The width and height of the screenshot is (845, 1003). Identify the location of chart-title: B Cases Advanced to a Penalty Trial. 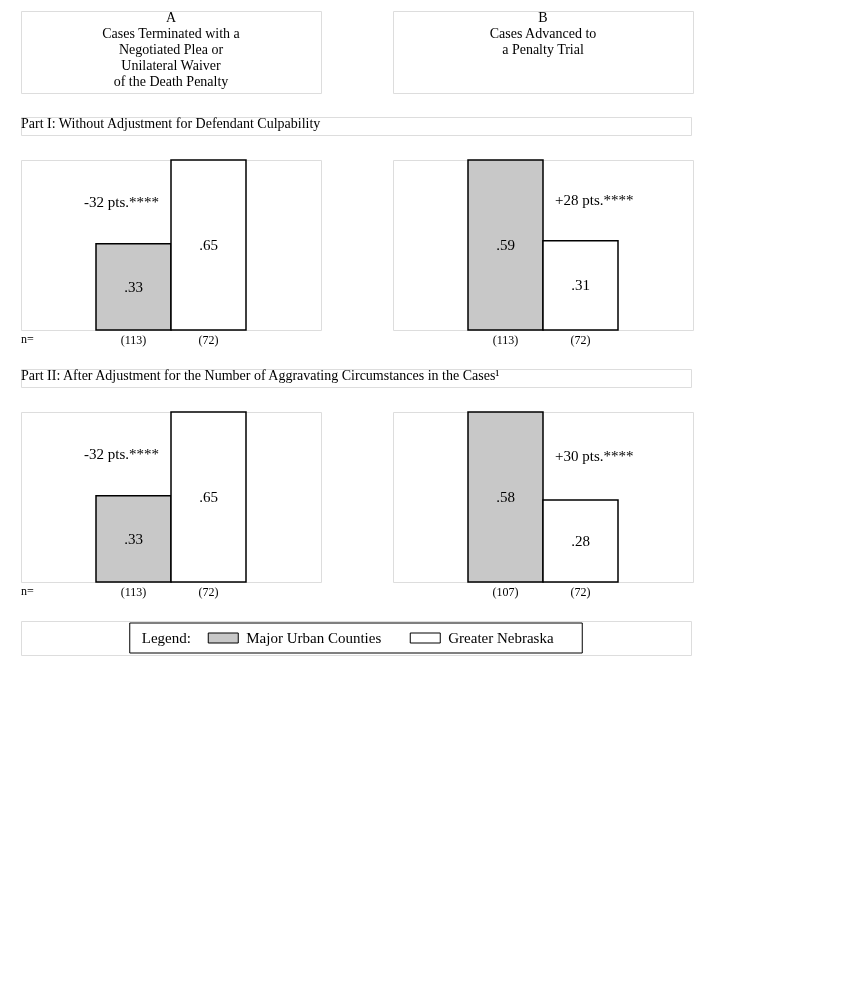
(543, 33).